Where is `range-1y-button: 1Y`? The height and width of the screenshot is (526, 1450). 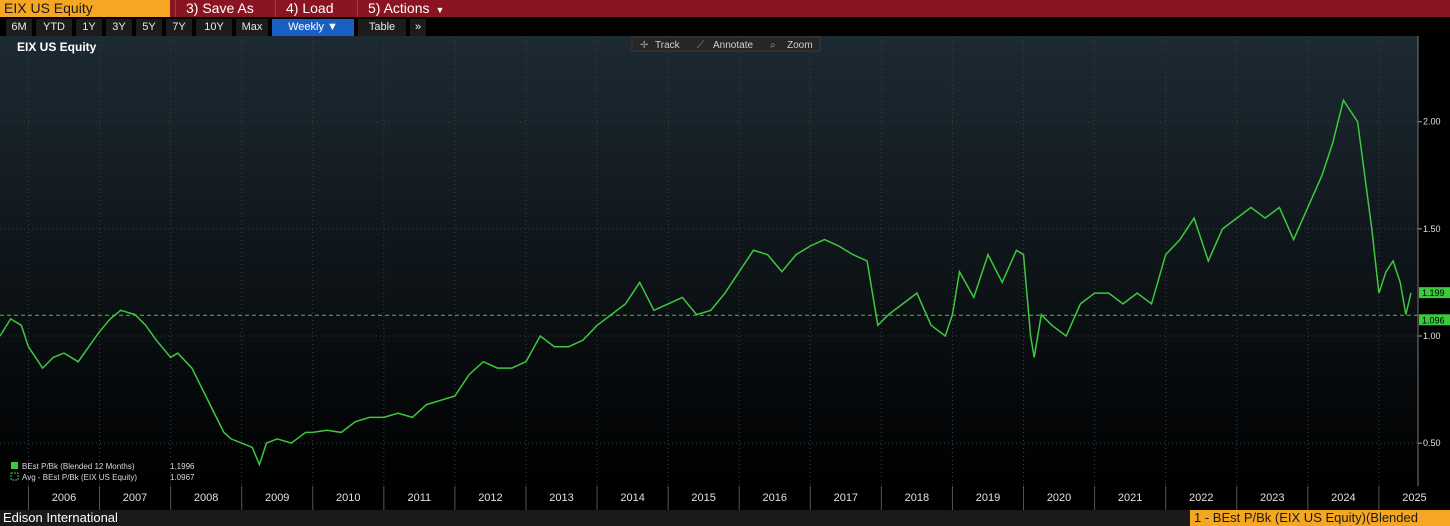 range-1y-button: 1Y is located at coordinates (89, 27).